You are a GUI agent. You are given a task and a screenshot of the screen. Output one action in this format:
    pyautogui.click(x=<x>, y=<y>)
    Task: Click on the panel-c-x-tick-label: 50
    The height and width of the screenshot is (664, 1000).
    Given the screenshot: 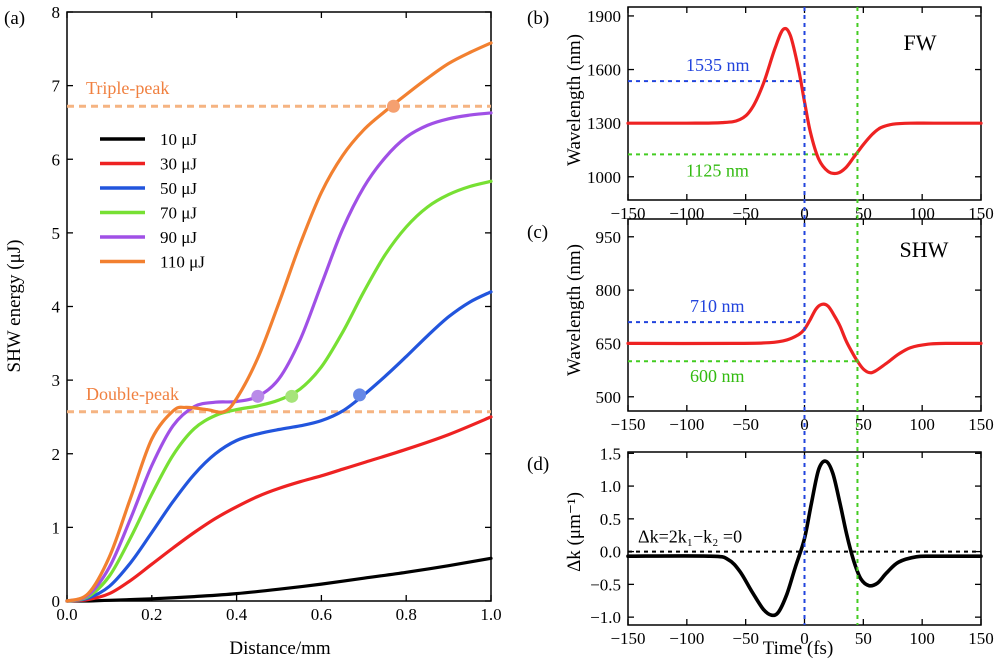 What is the action you would take?
    pyautogui.click(x=863, y=424)
    